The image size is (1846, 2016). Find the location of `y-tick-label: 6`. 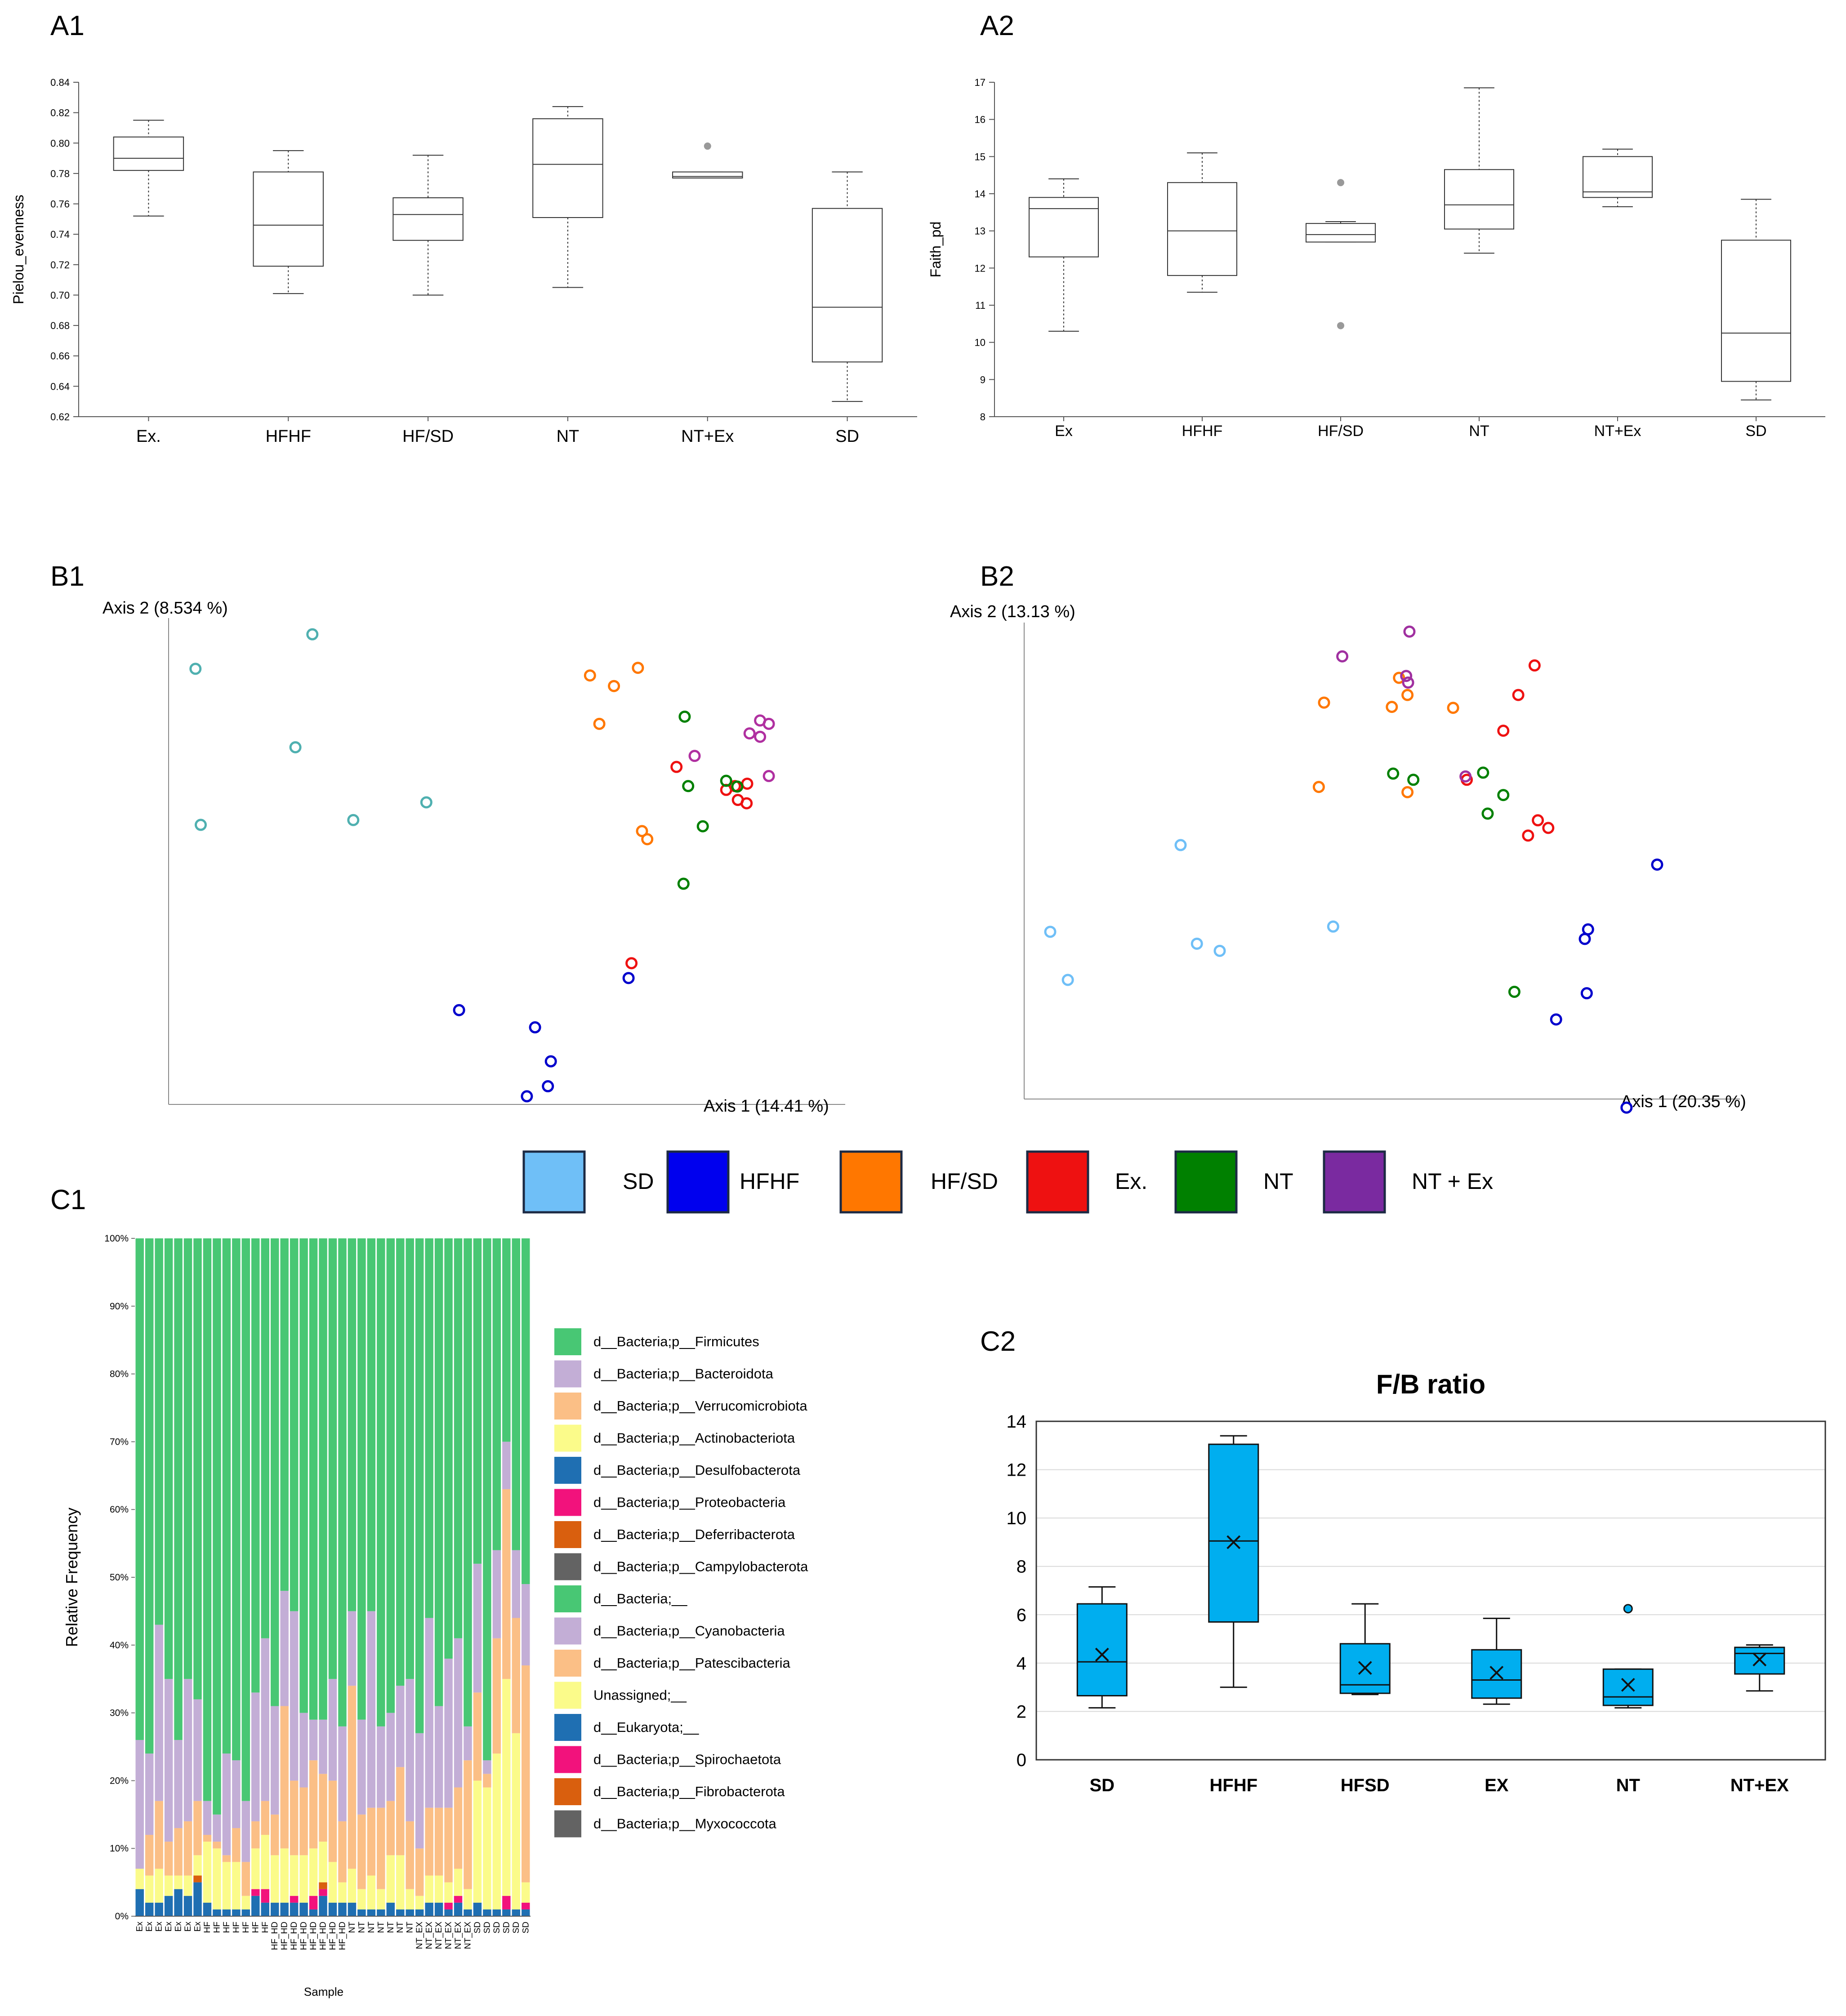

y-tick-label: 6 is located at coordinates (1021, 1615).